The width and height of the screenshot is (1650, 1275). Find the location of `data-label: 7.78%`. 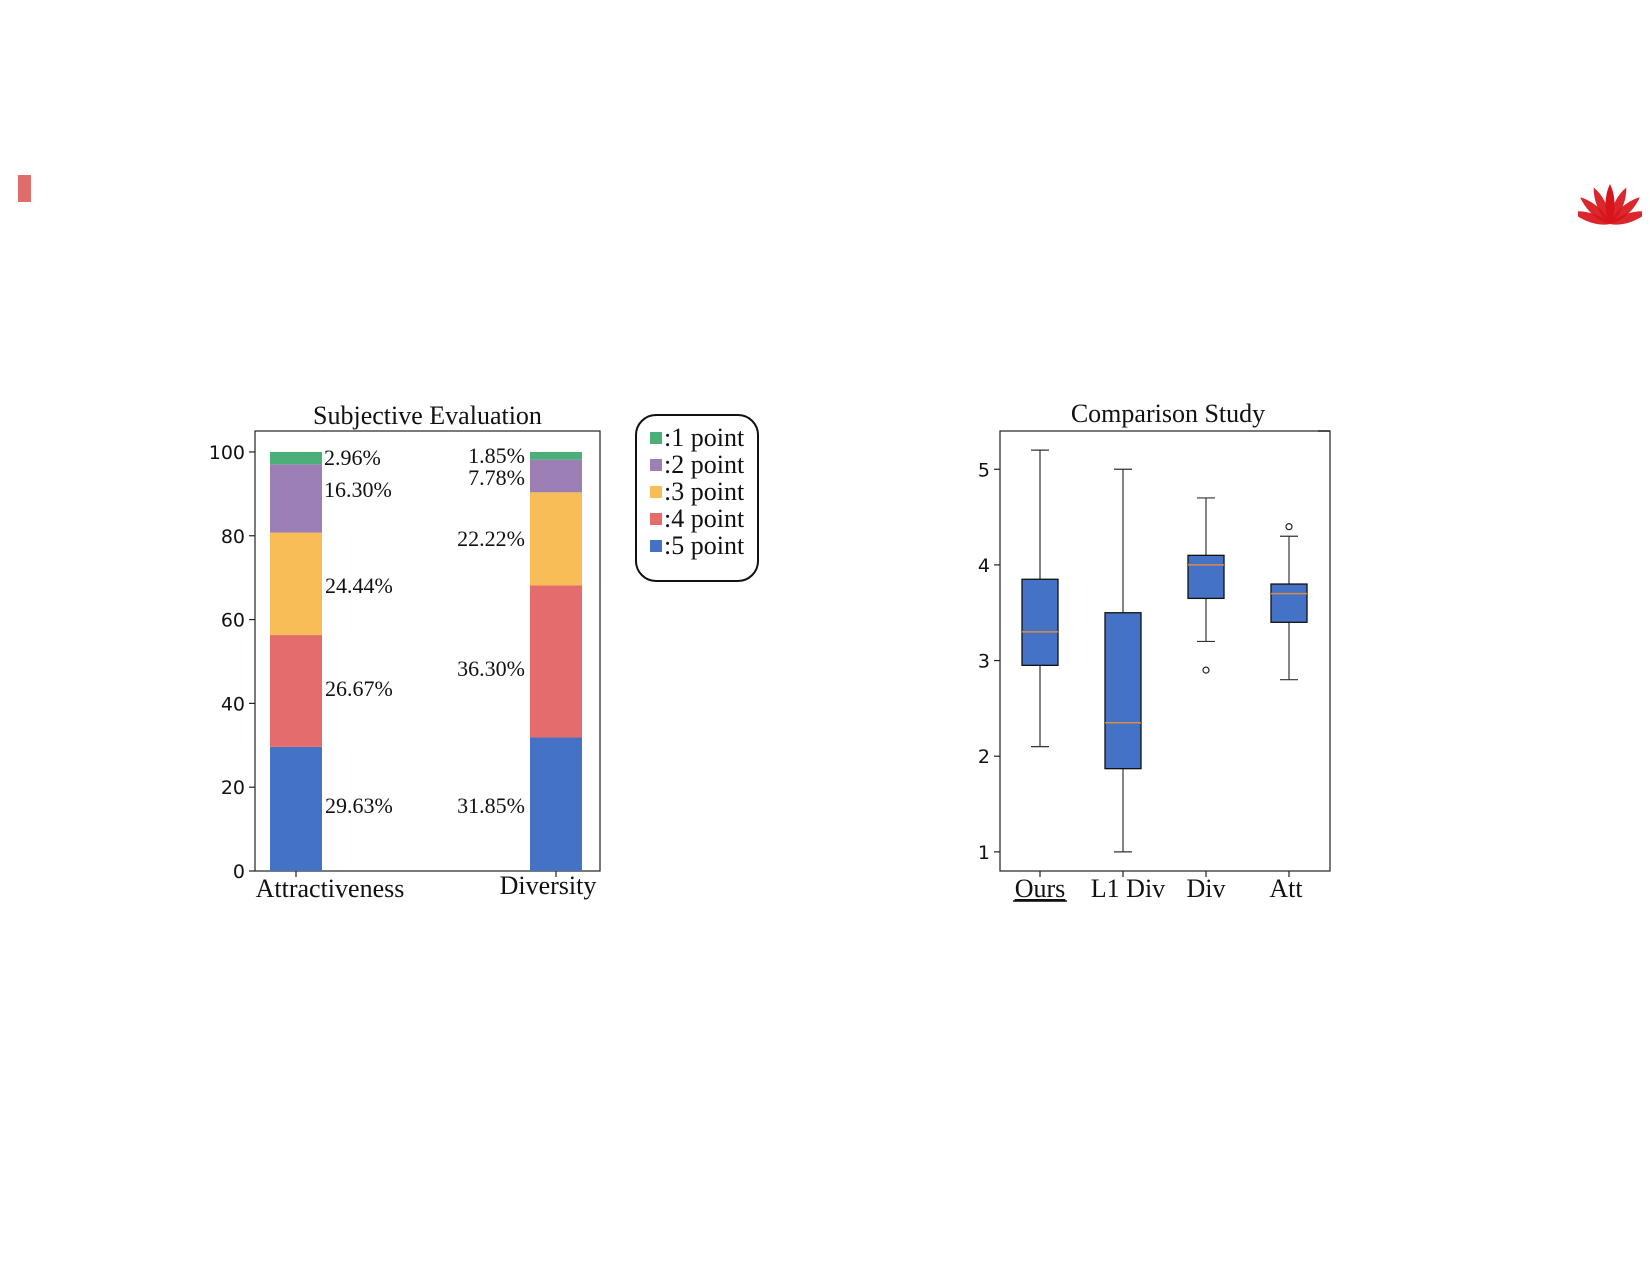

data-label: 7.78% is located at coordinates (496, 477).